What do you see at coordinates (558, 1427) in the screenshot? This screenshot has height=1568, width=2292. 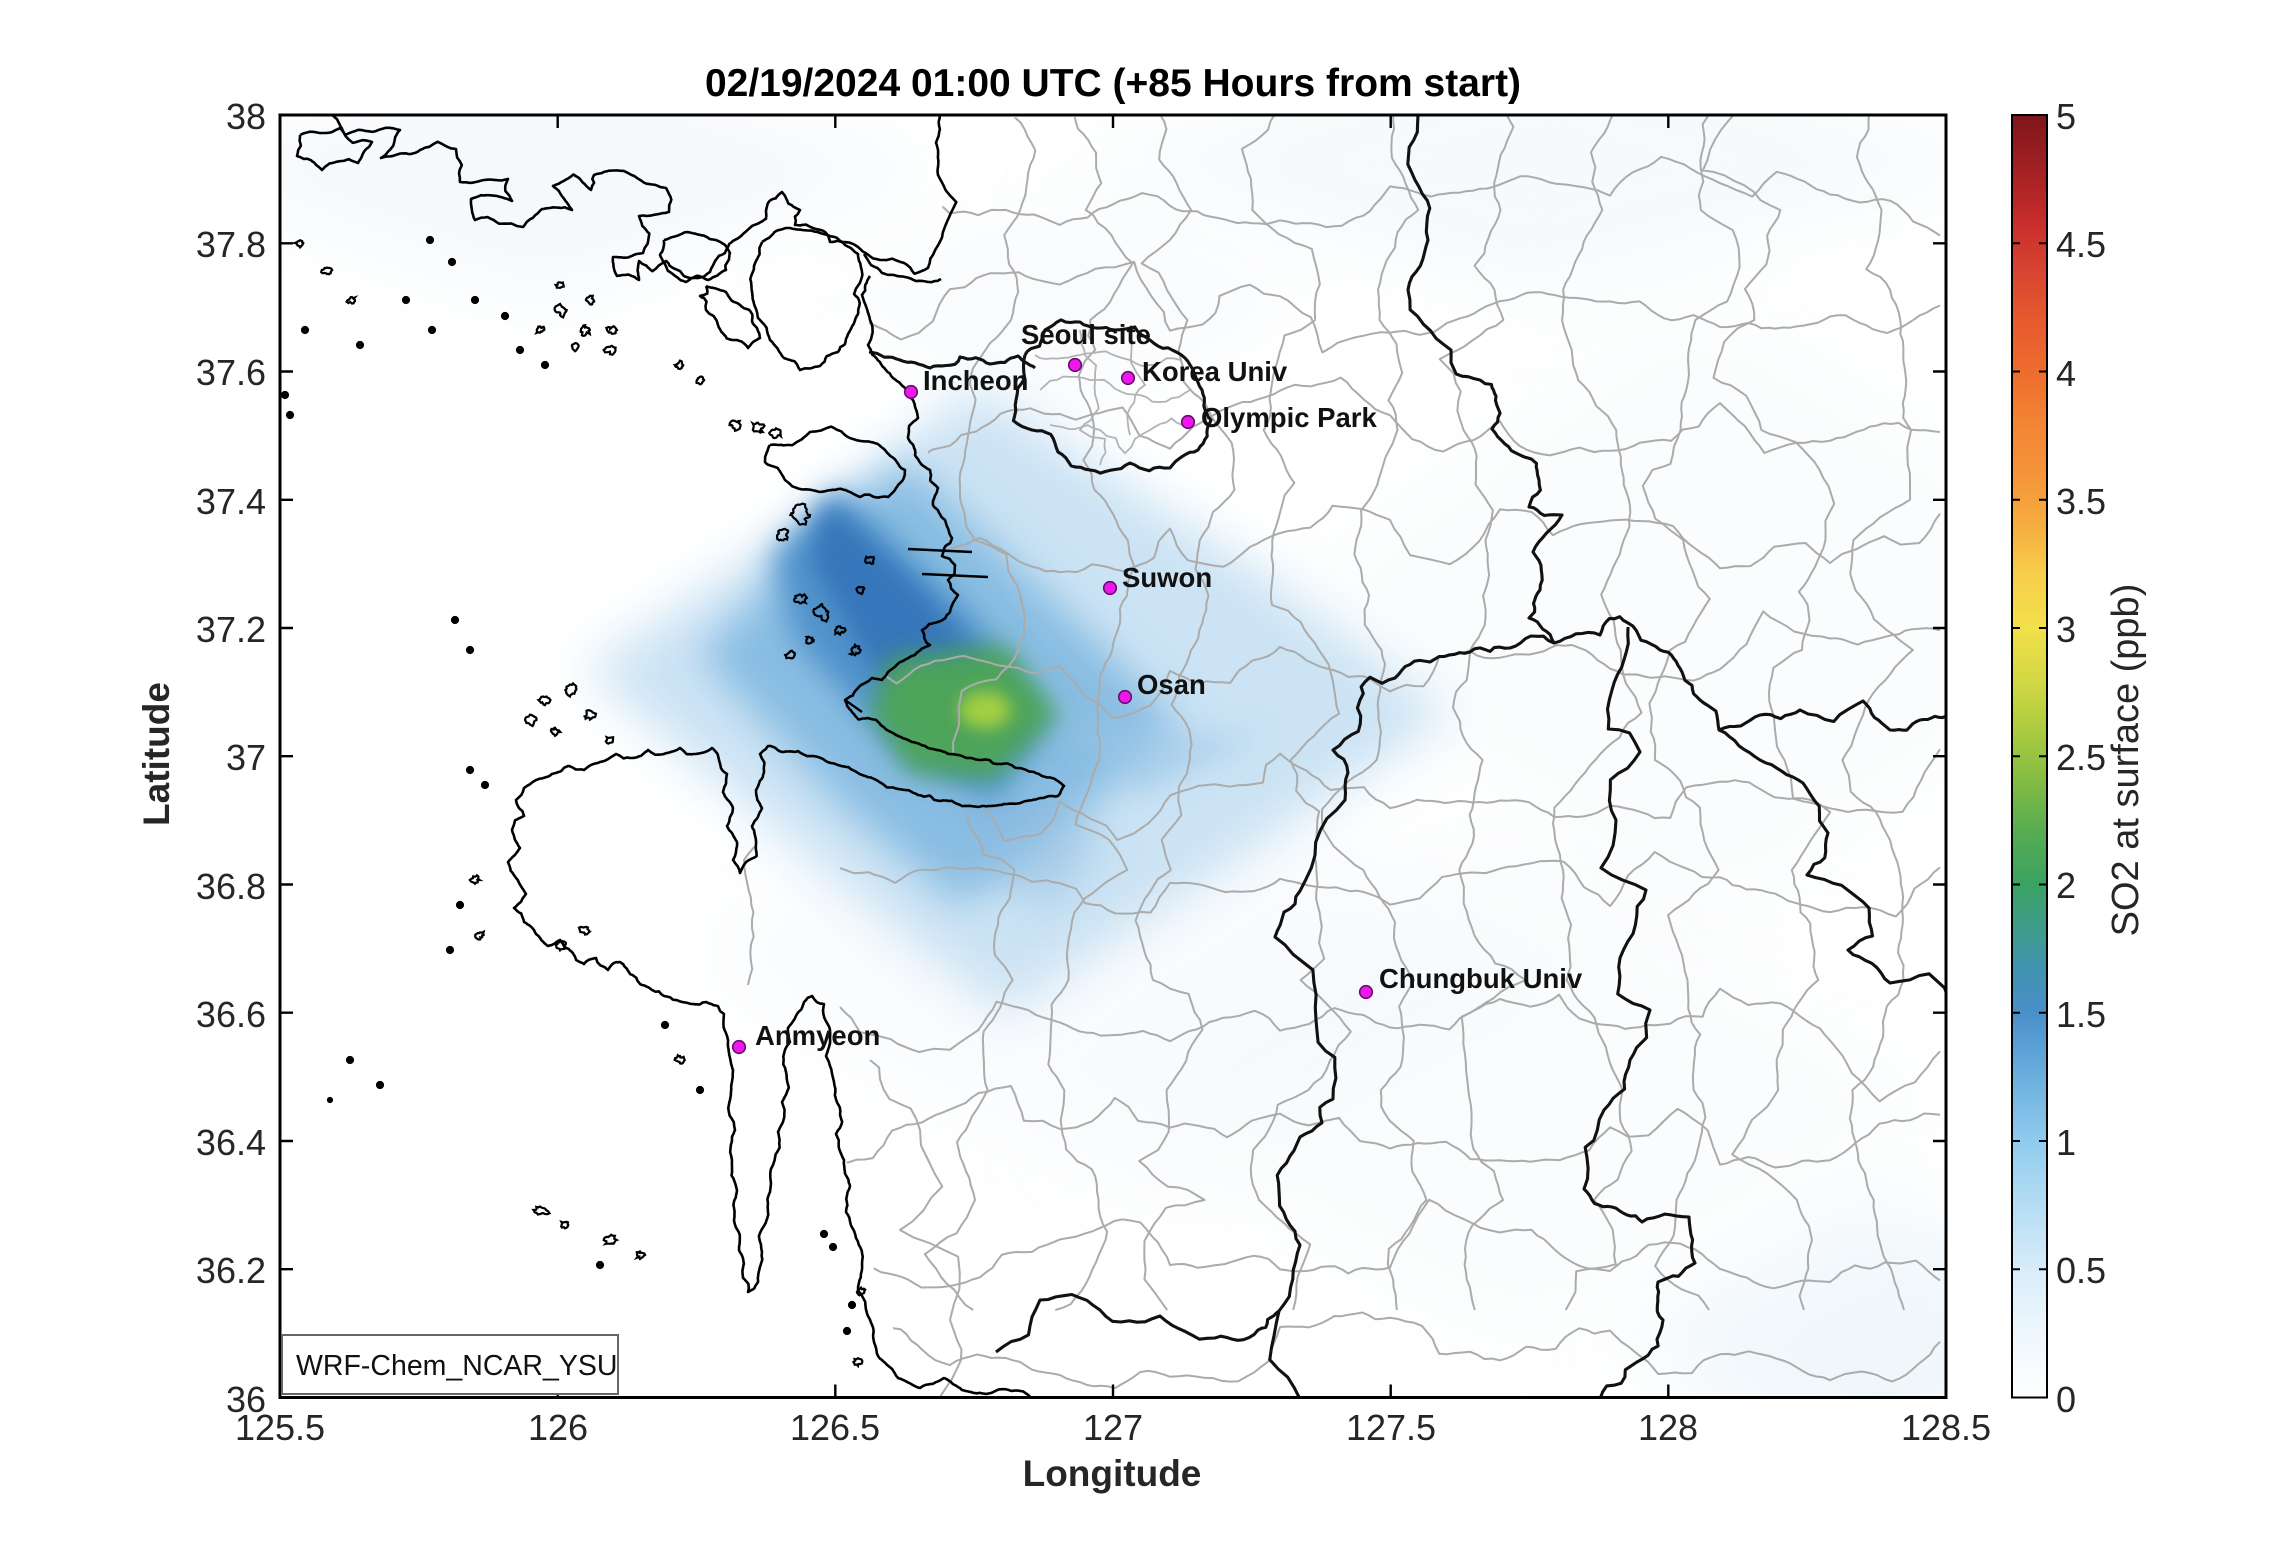 I see `svg-text: 126` at bounding box center [558, 1427].